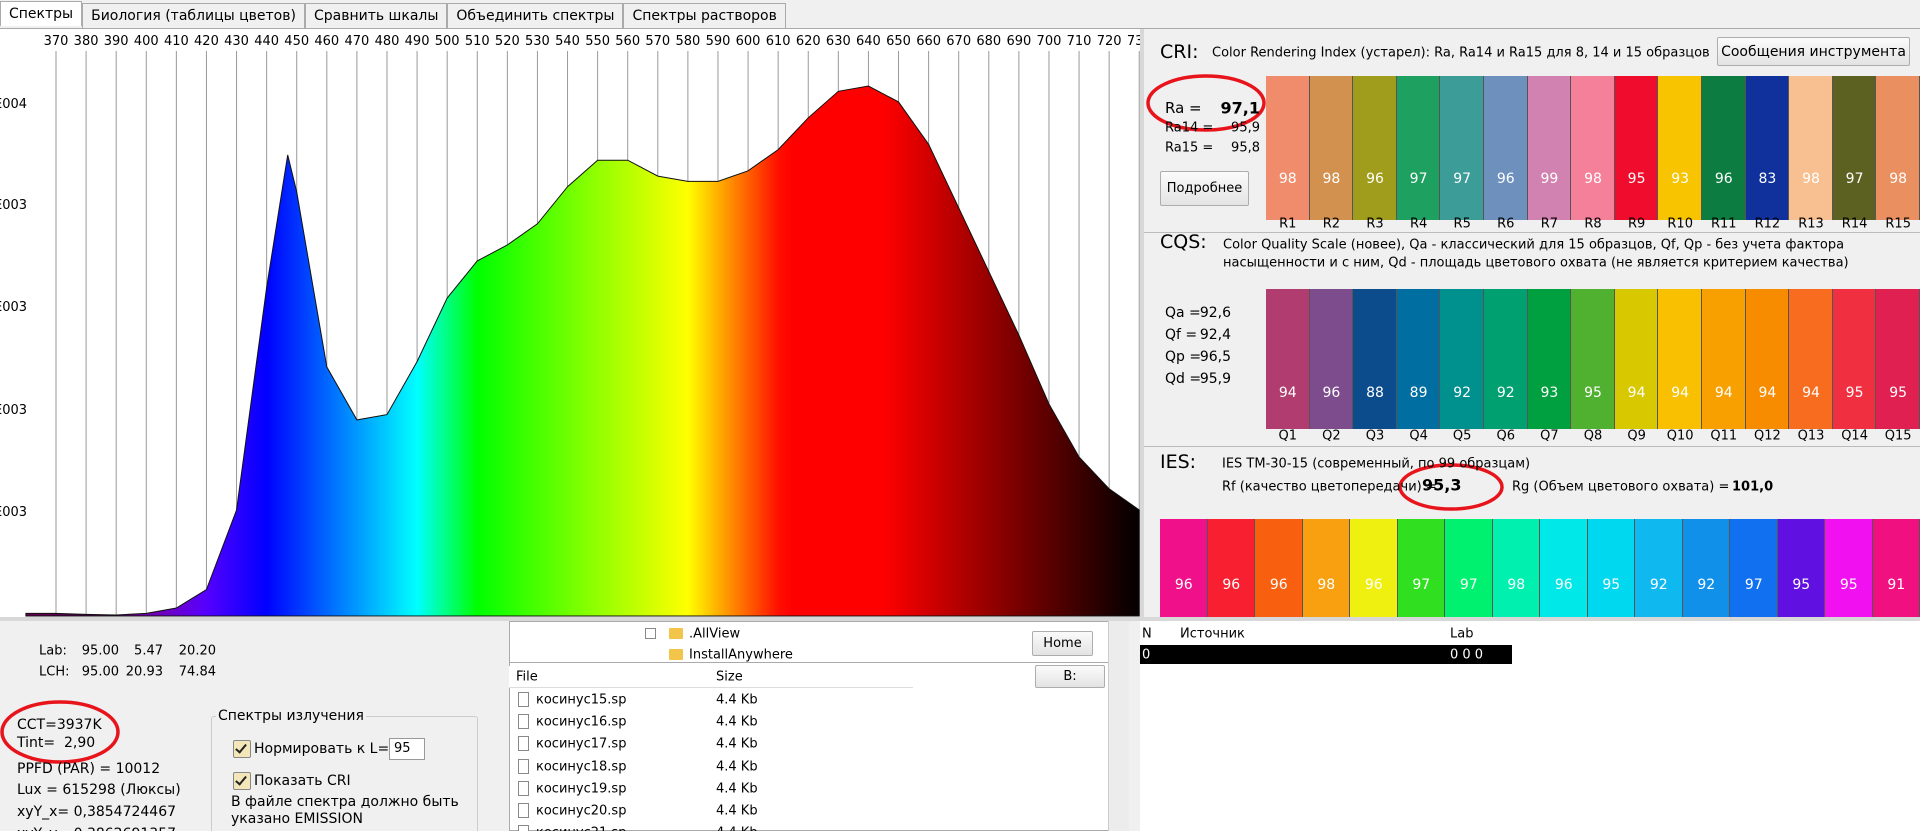 The height and width of the screenshot is (831, 1920). Describe the element at coordinates (1767, 436) in the screenshot. I see `swatch-label: Q12` at that location.